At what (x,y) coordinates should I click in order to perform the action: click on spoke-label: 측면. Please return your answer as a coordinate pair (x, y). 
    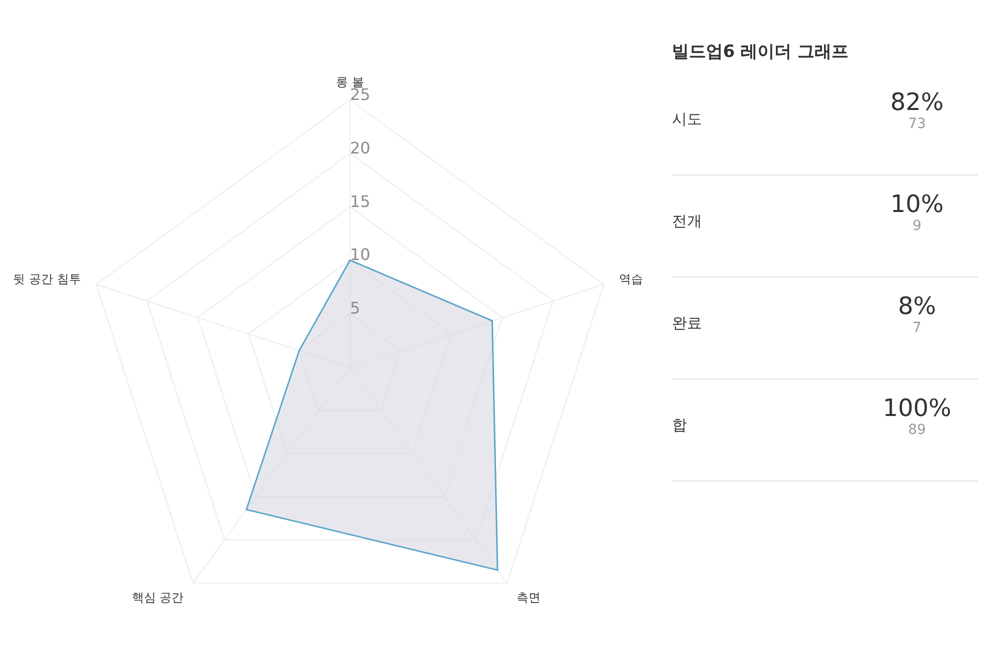
    Looking at the image, I should click on (528, 597).